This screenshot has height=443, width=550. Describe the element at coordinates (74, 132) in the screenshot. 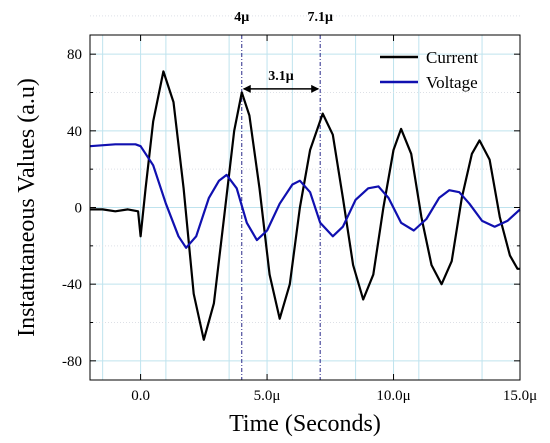

I see `y-tick-label: 40` at that location.